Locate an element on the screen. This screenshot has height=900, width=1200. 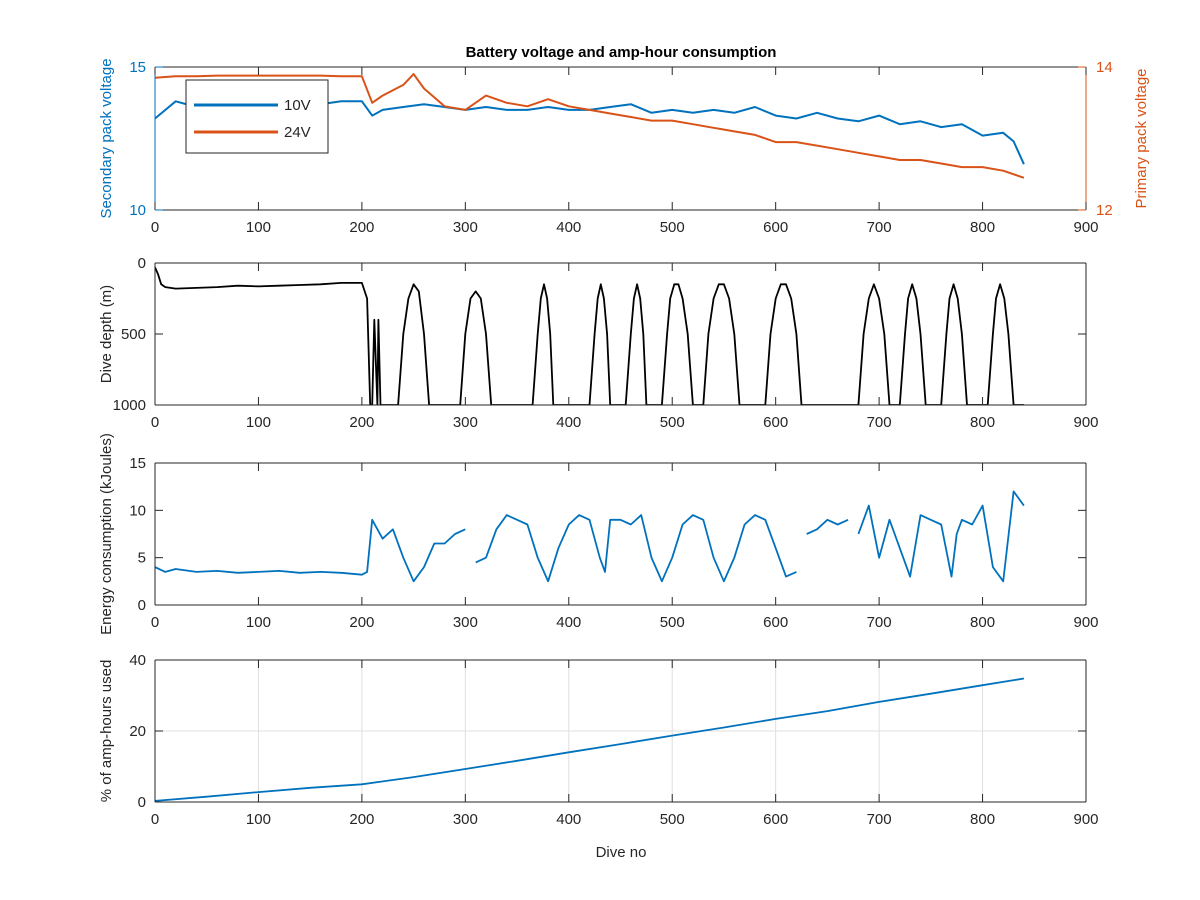
y-axis-label: Dive depth (m) is located at coordinates (106, 334).